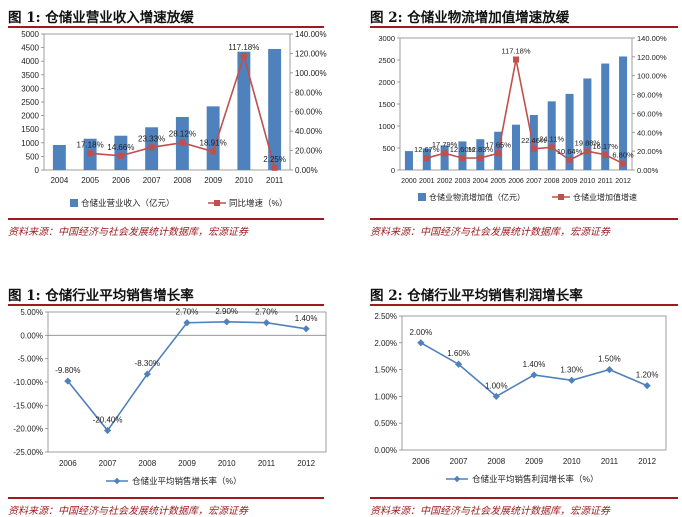 The image size is (682, 517). Describe the element at coordinates (226, 311) in the screenshot. I see `data-label: 2.90%` at that location.